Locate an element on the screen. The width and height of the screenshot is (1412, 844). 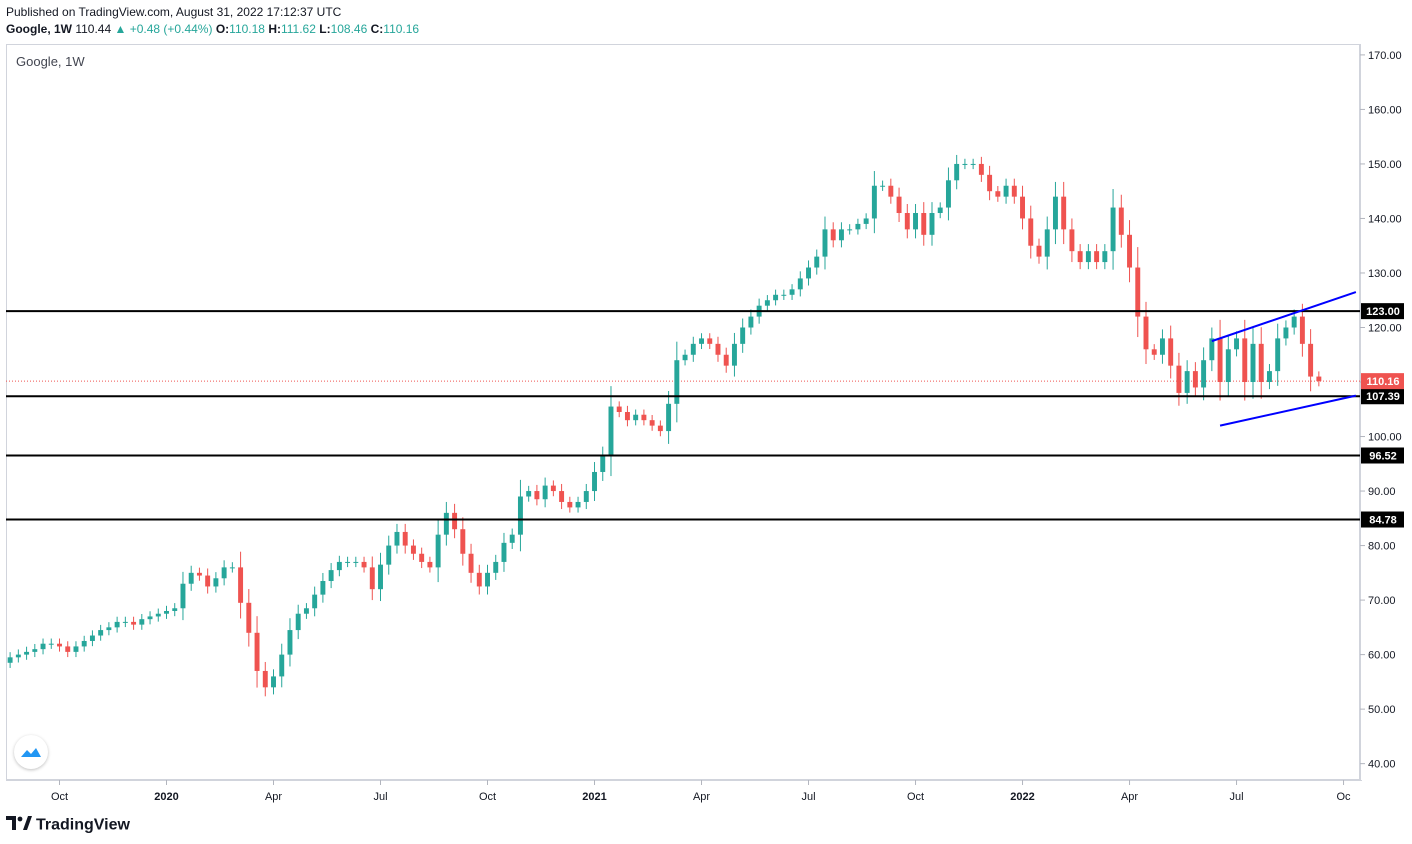
level-123-label: 123.00 is located at coordinates (1383, 312).